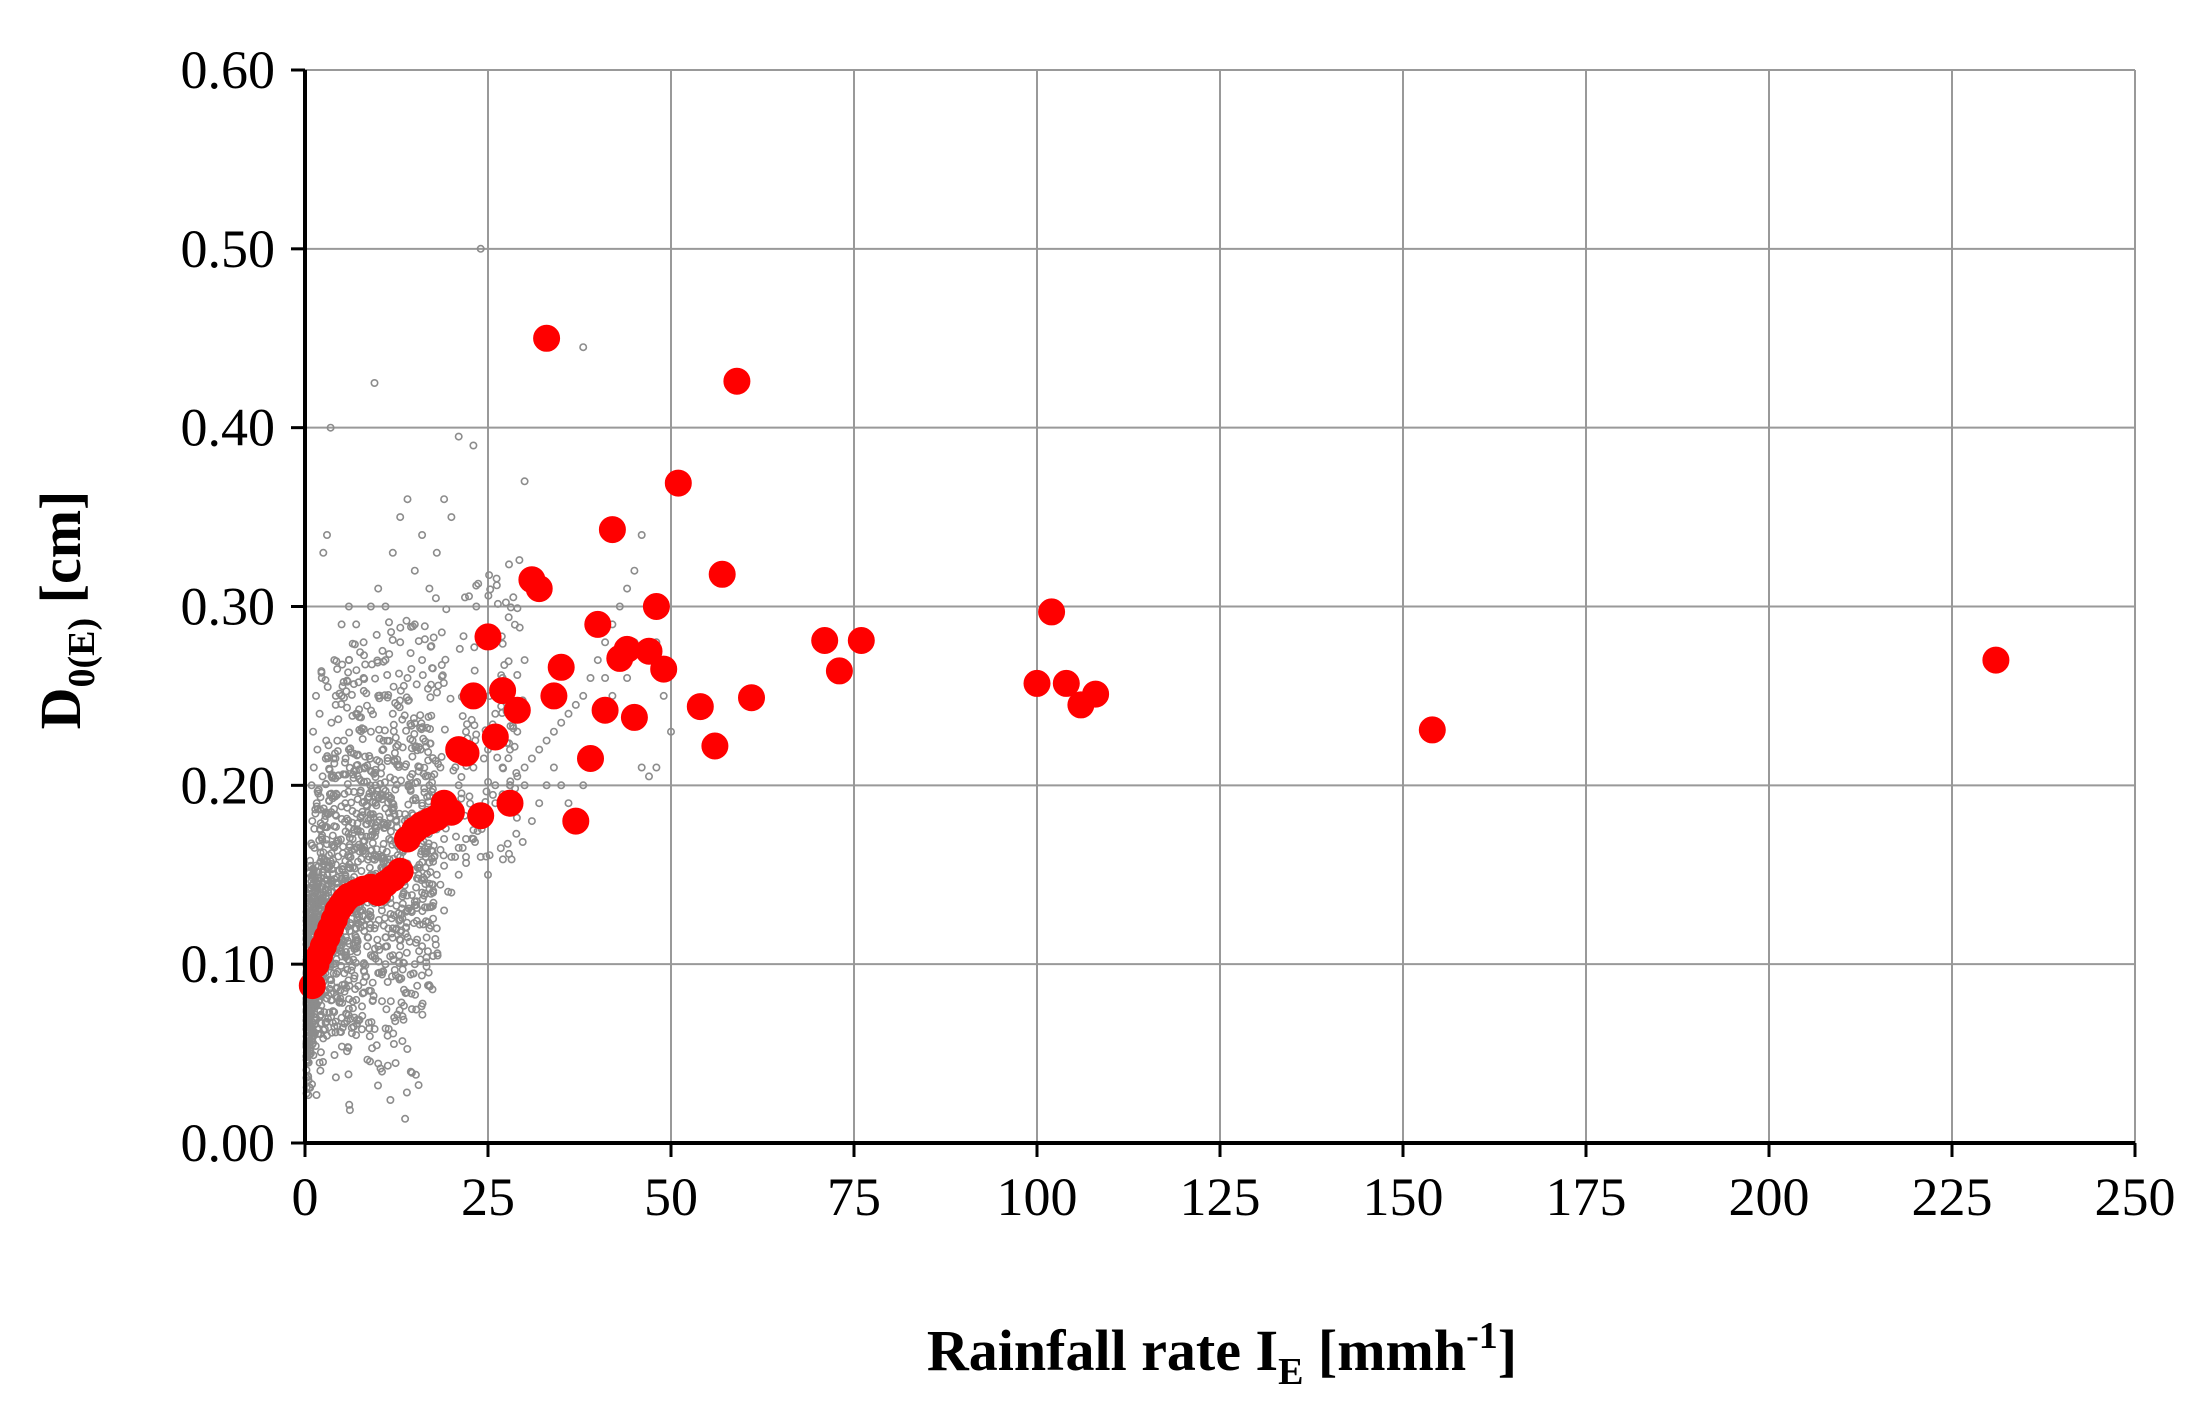 The width and height of the screenshot is (2204, 1413). Describe the element at coordinates (60, 554) in the screenshot. I see `y-axis-title-unit: [cm]` at that location.